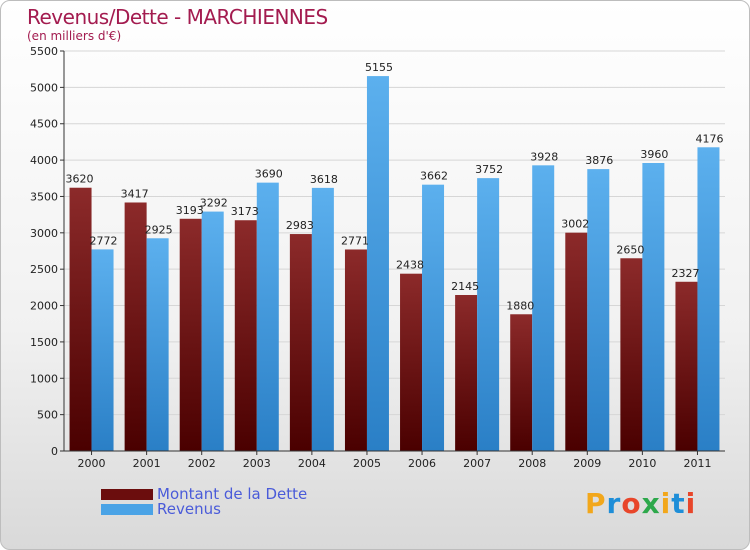 The image size is (750, 550). What do you see at coordinates (651, 503) in the screenshot?
I see `logo-letter: x` at bounding box center [651, 503].